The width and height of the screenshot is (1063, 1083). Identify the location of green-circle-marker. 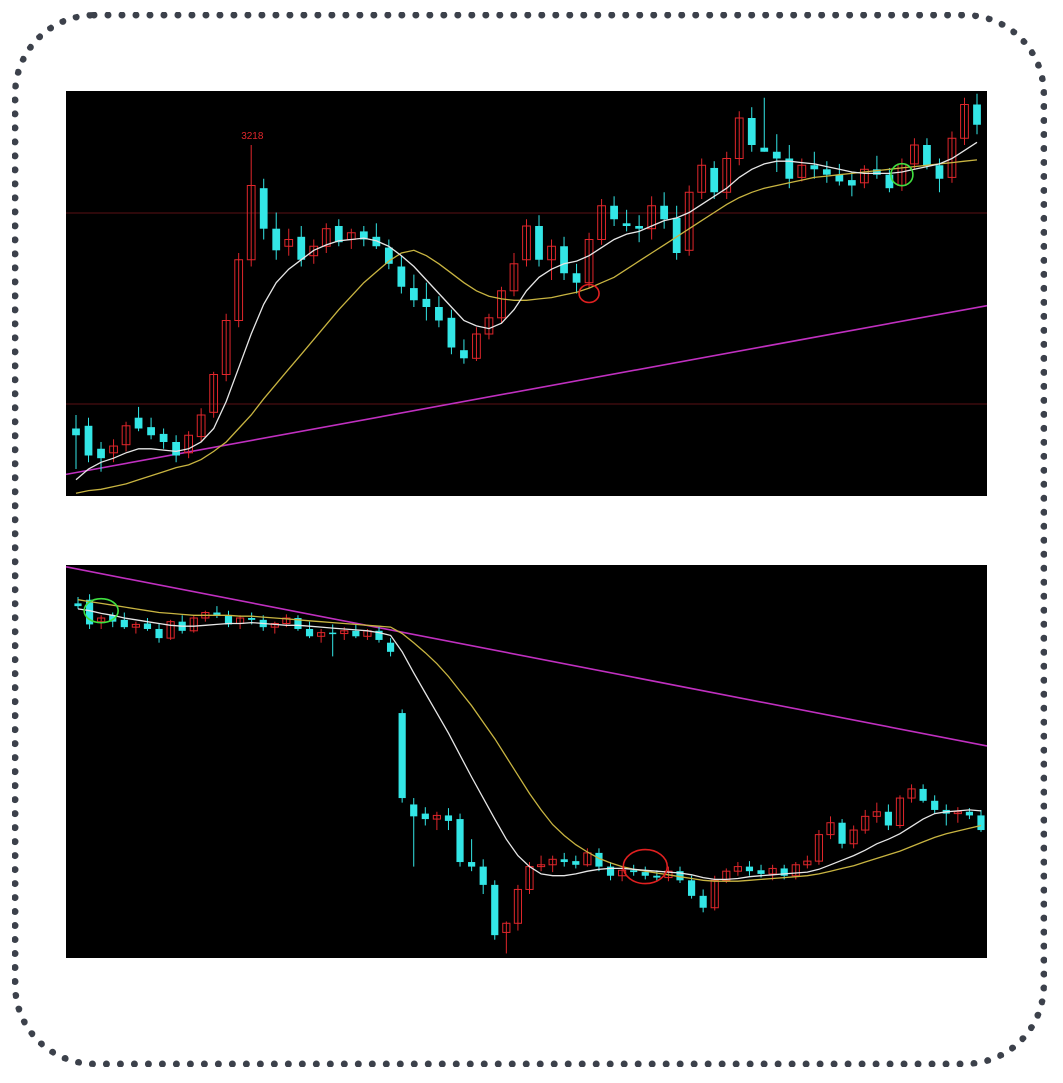
(902, 174).